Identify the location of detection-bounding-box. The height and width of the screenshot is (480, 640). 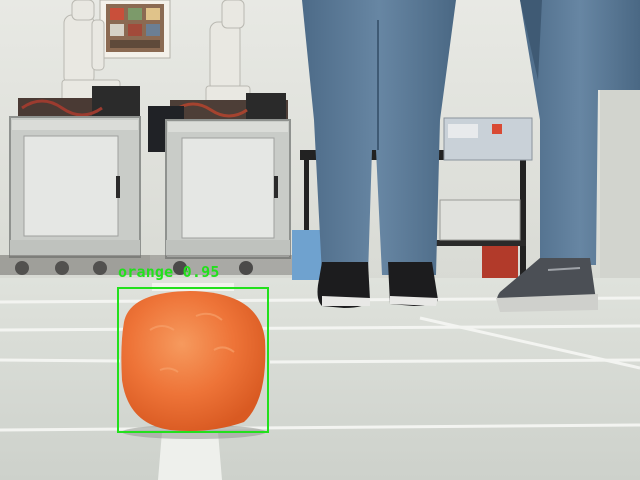
(193, 360).